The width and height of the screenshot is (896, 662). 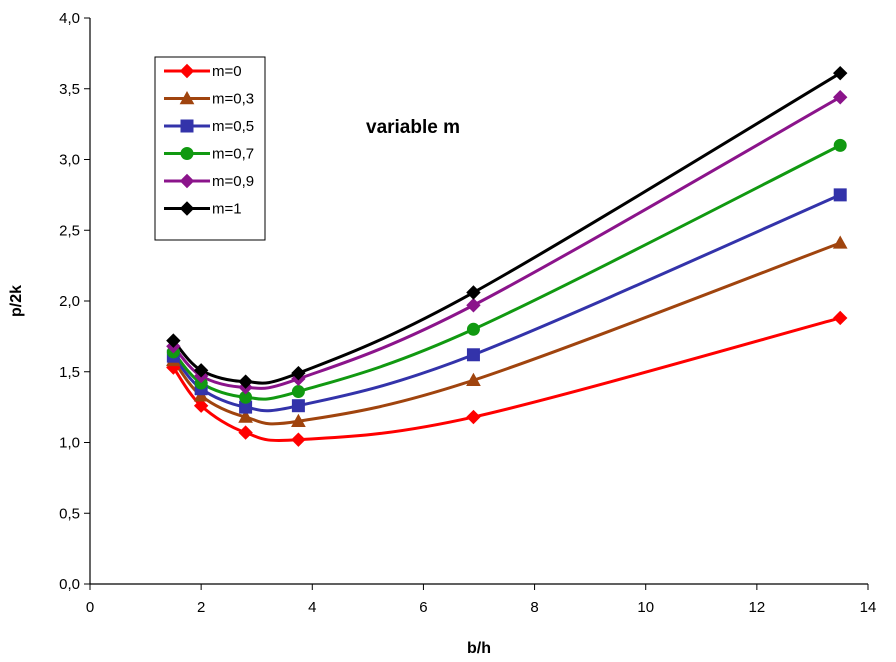 I want to click on legend-label: m=1, so click(x=227, y=209).